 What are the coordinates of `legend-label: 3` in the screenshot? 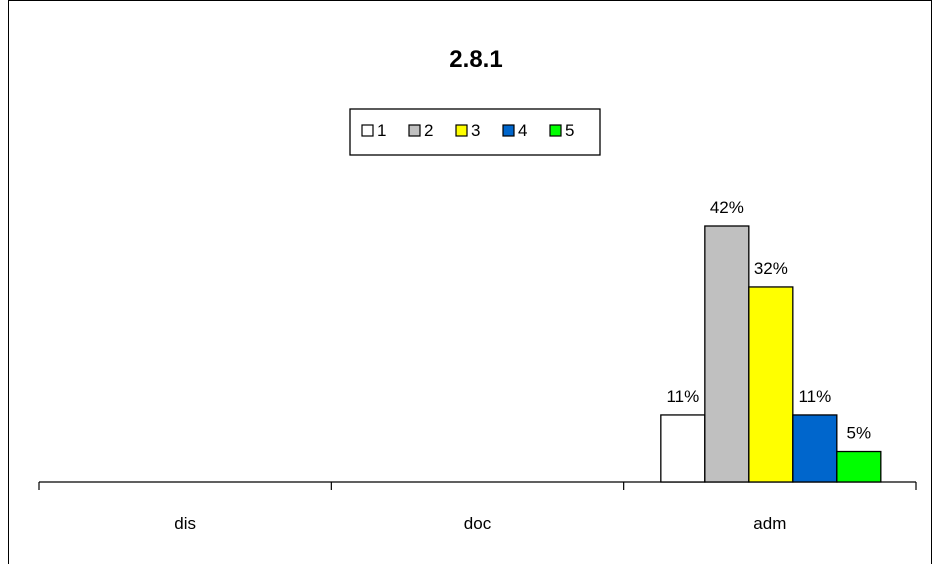 It's located at (475, 130).